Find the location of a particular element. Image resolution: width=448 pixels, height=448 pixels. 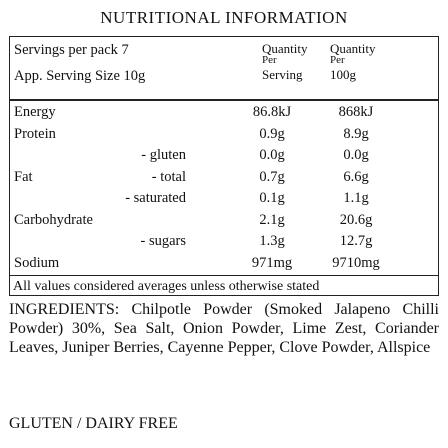

row-name: Carbohydrate is located at coordinates (53, 219).